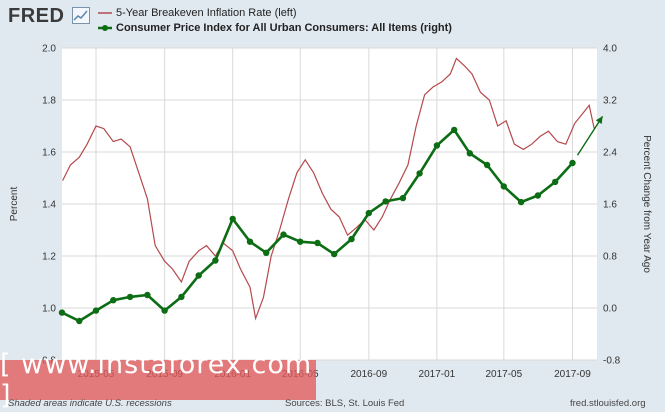  I want to click on y-left-tick-labels: 0.81.01.21.41.61.82.0, so click(49, 205).